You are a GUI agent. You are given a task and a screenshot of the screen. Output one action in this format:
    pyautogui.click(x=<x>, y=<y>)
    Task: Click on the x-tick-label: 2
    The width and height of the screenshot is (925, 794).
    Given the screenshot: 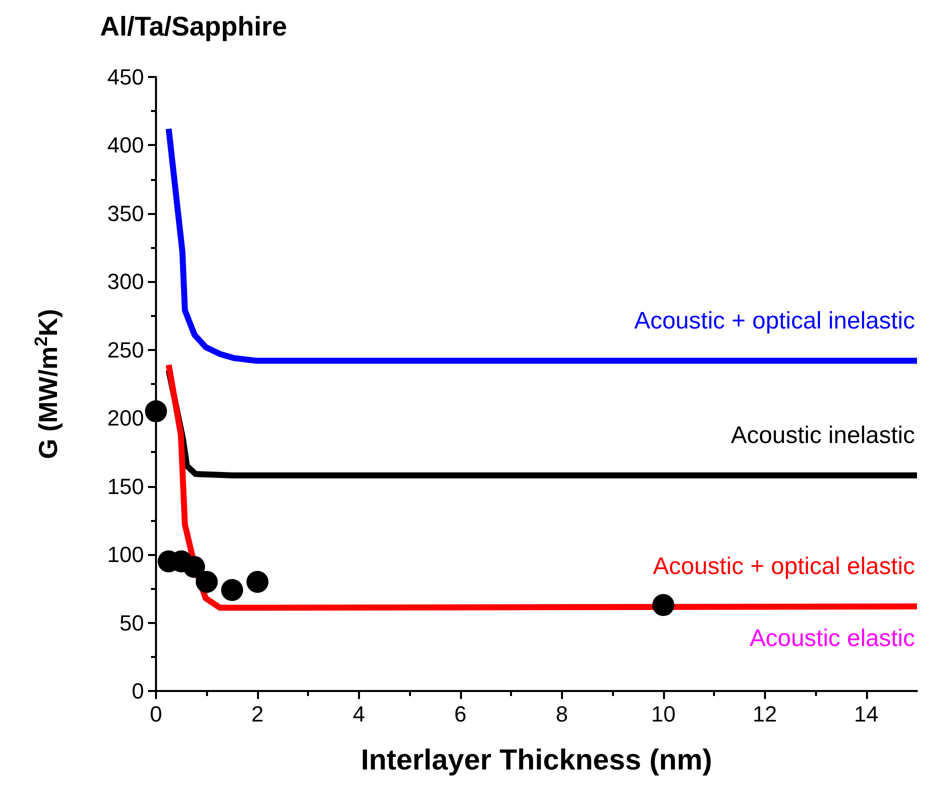 What is the action you would take?
    pyautogui.click(x=257, y=714)
    